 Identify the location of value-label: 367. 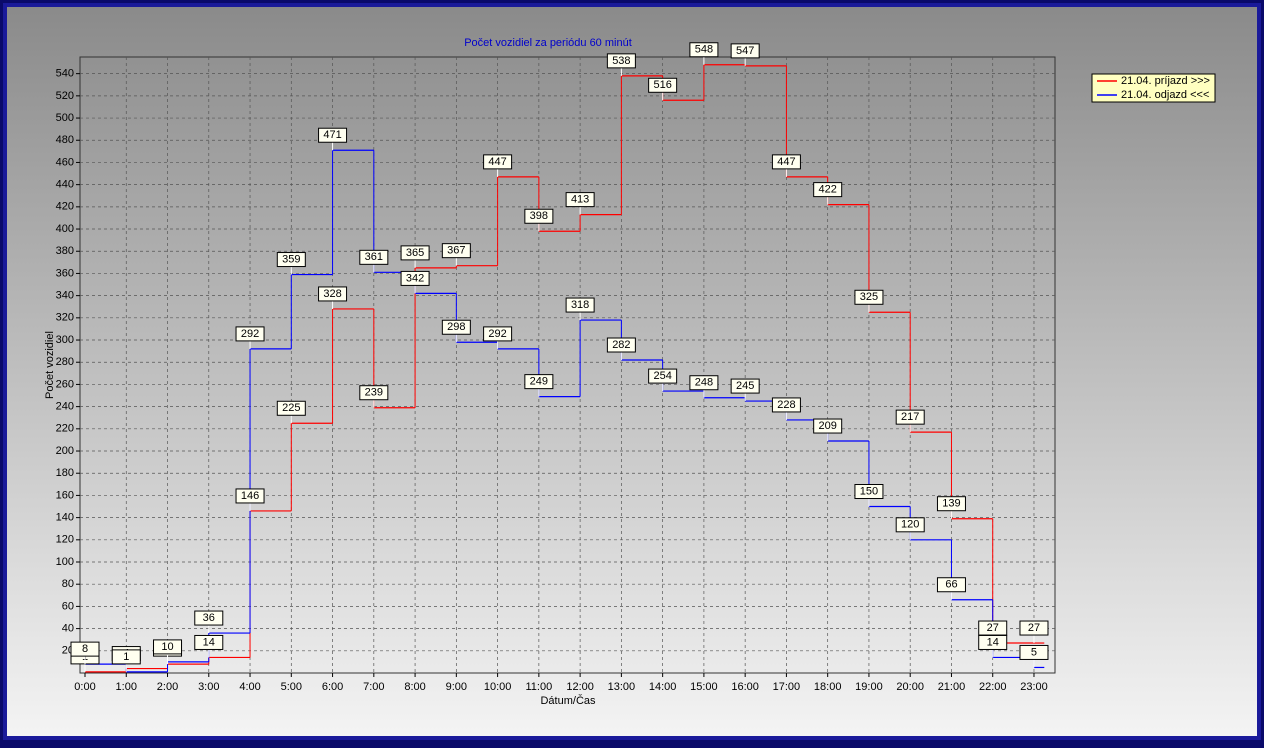
(456, 251).